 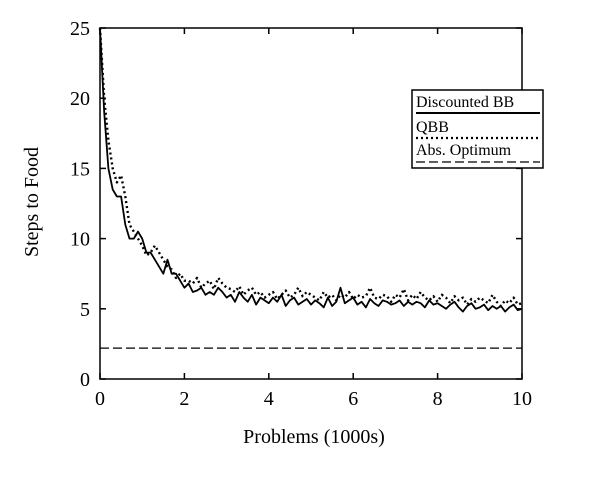 I want to click on x-axis-title: Problems (1000s), so click(x=314, y=437).